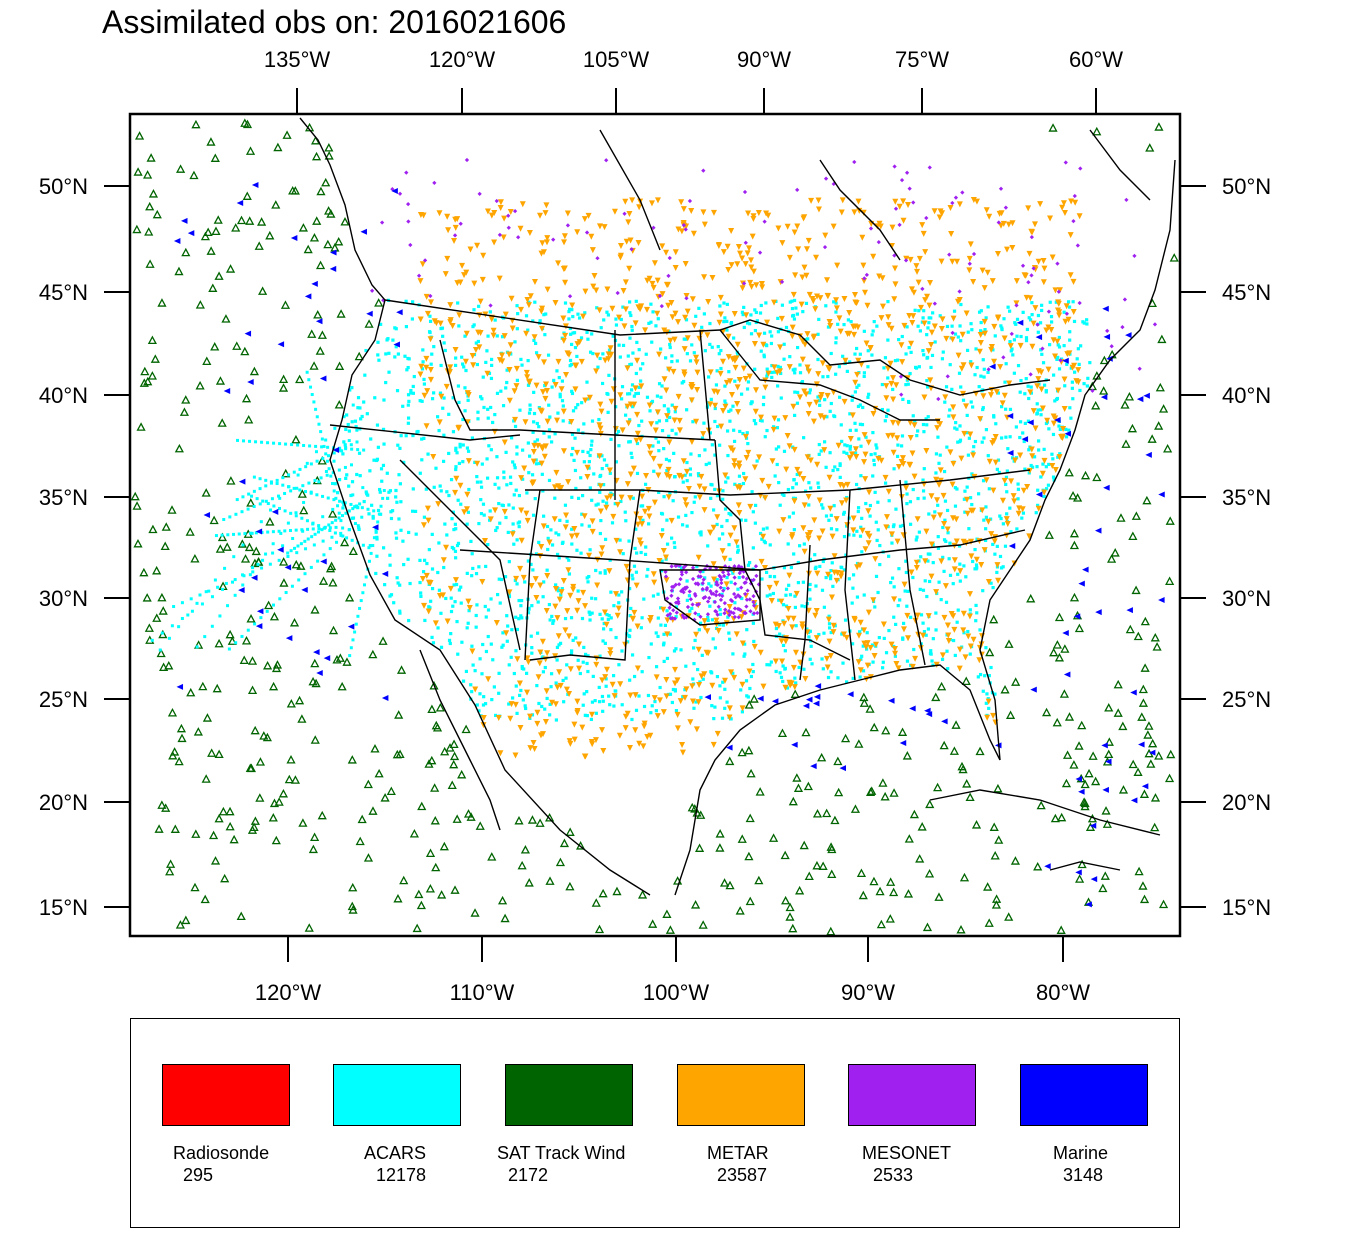 The width and height of the screenshot is (1350, 1250). What do you see at coordinates (569, 1095) in the screenshot?
I see `legend-swatch-sat-track-wind` at bounding box center [569, 1095].